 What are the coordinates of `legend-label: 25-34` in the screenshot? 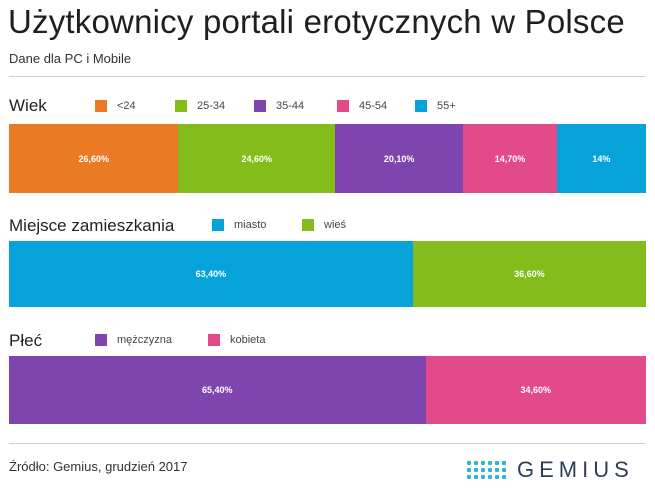 It's located at (211, 106).